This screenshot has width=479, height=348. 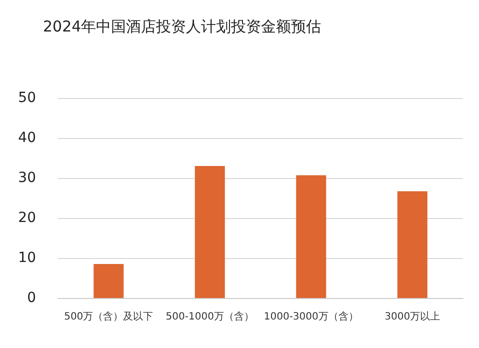 I want to click on y-tick-label: 50, so click(x=27, y=98).